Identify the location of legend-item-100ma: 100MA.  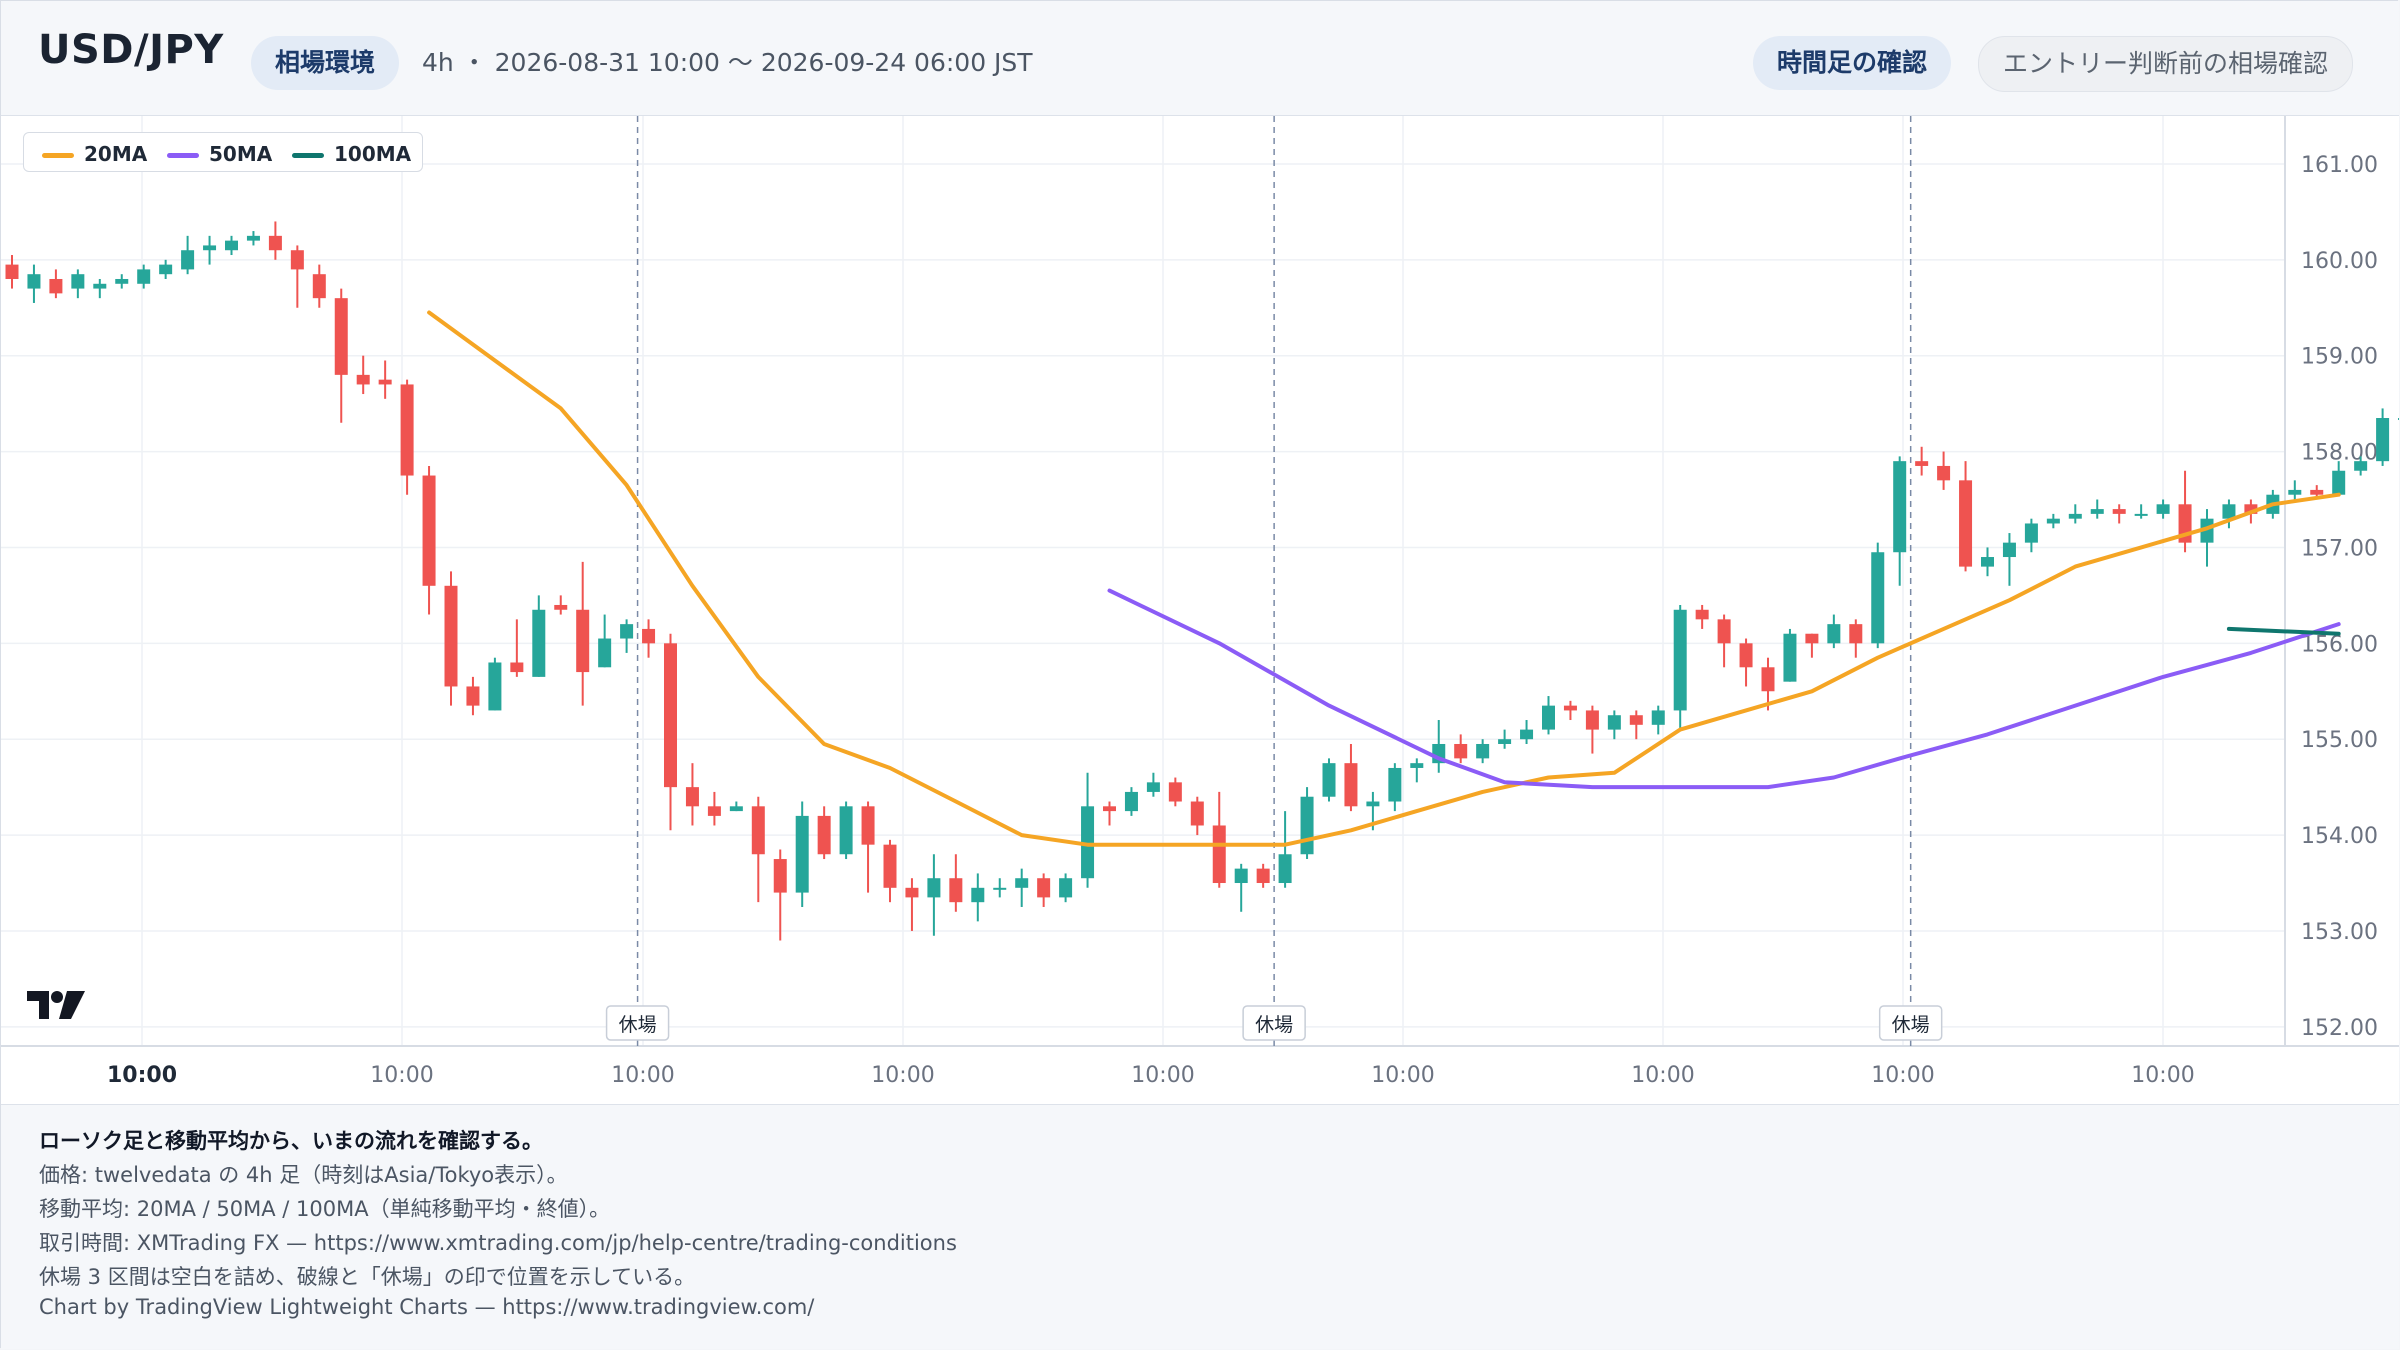
(351, 154).